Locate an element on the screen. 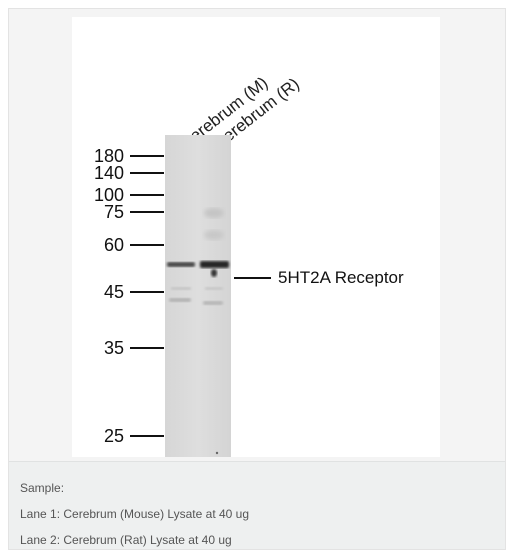 Image resolution: width=518 pixels, height=558 pixels. band-label: 5HT2A Receptor is located at coordinates (341, 277).